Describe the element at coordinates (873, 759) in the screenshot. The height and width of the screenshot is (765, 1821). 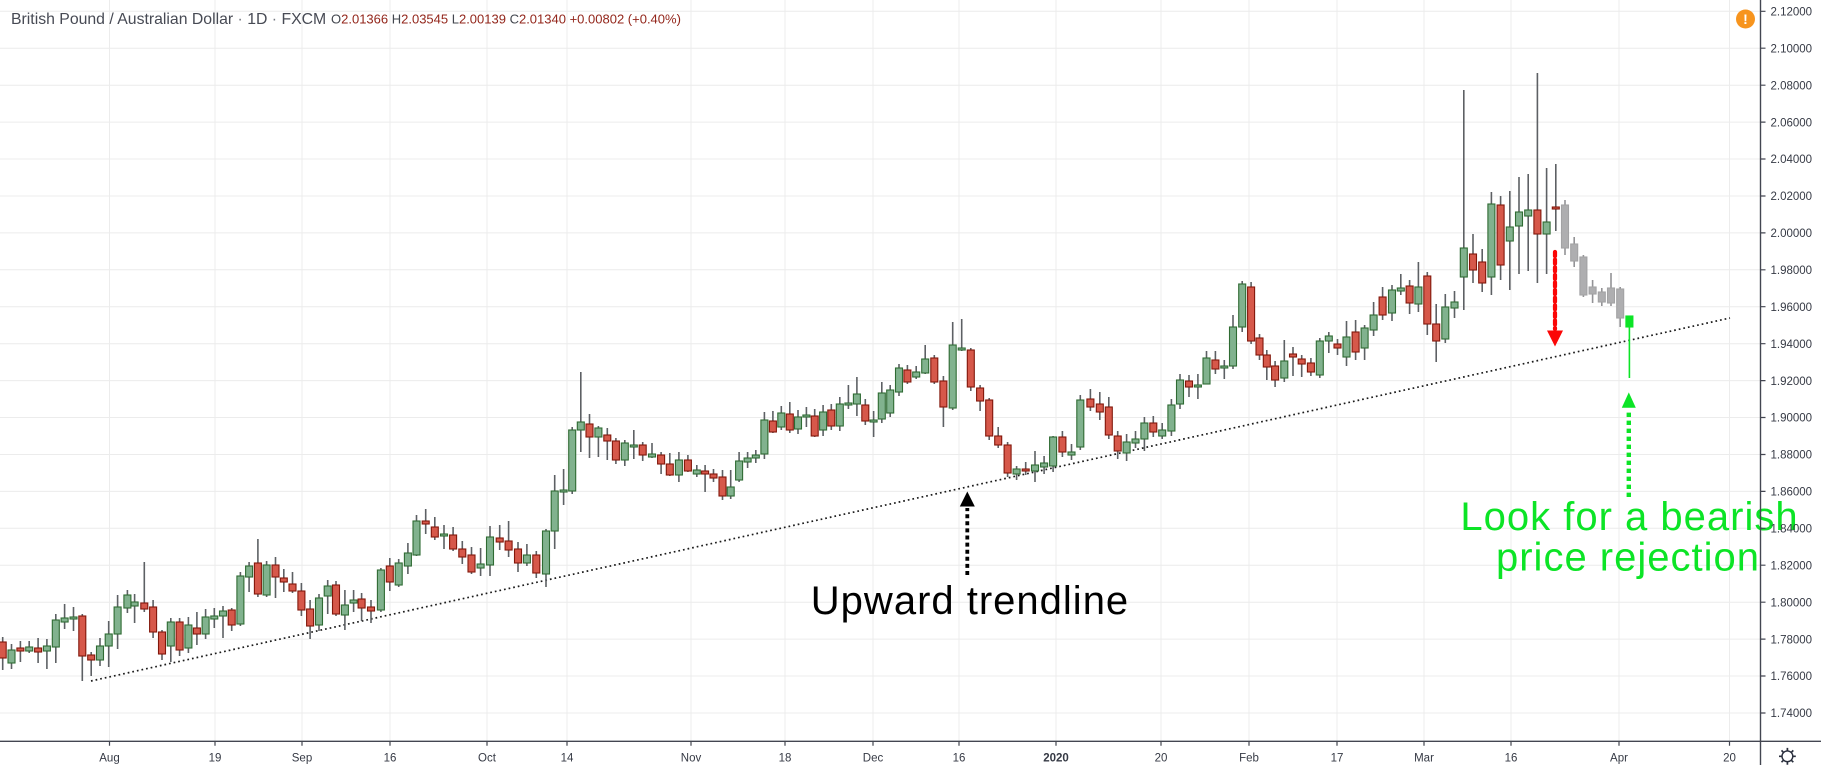
I see `svg-text: Dec` at that location.